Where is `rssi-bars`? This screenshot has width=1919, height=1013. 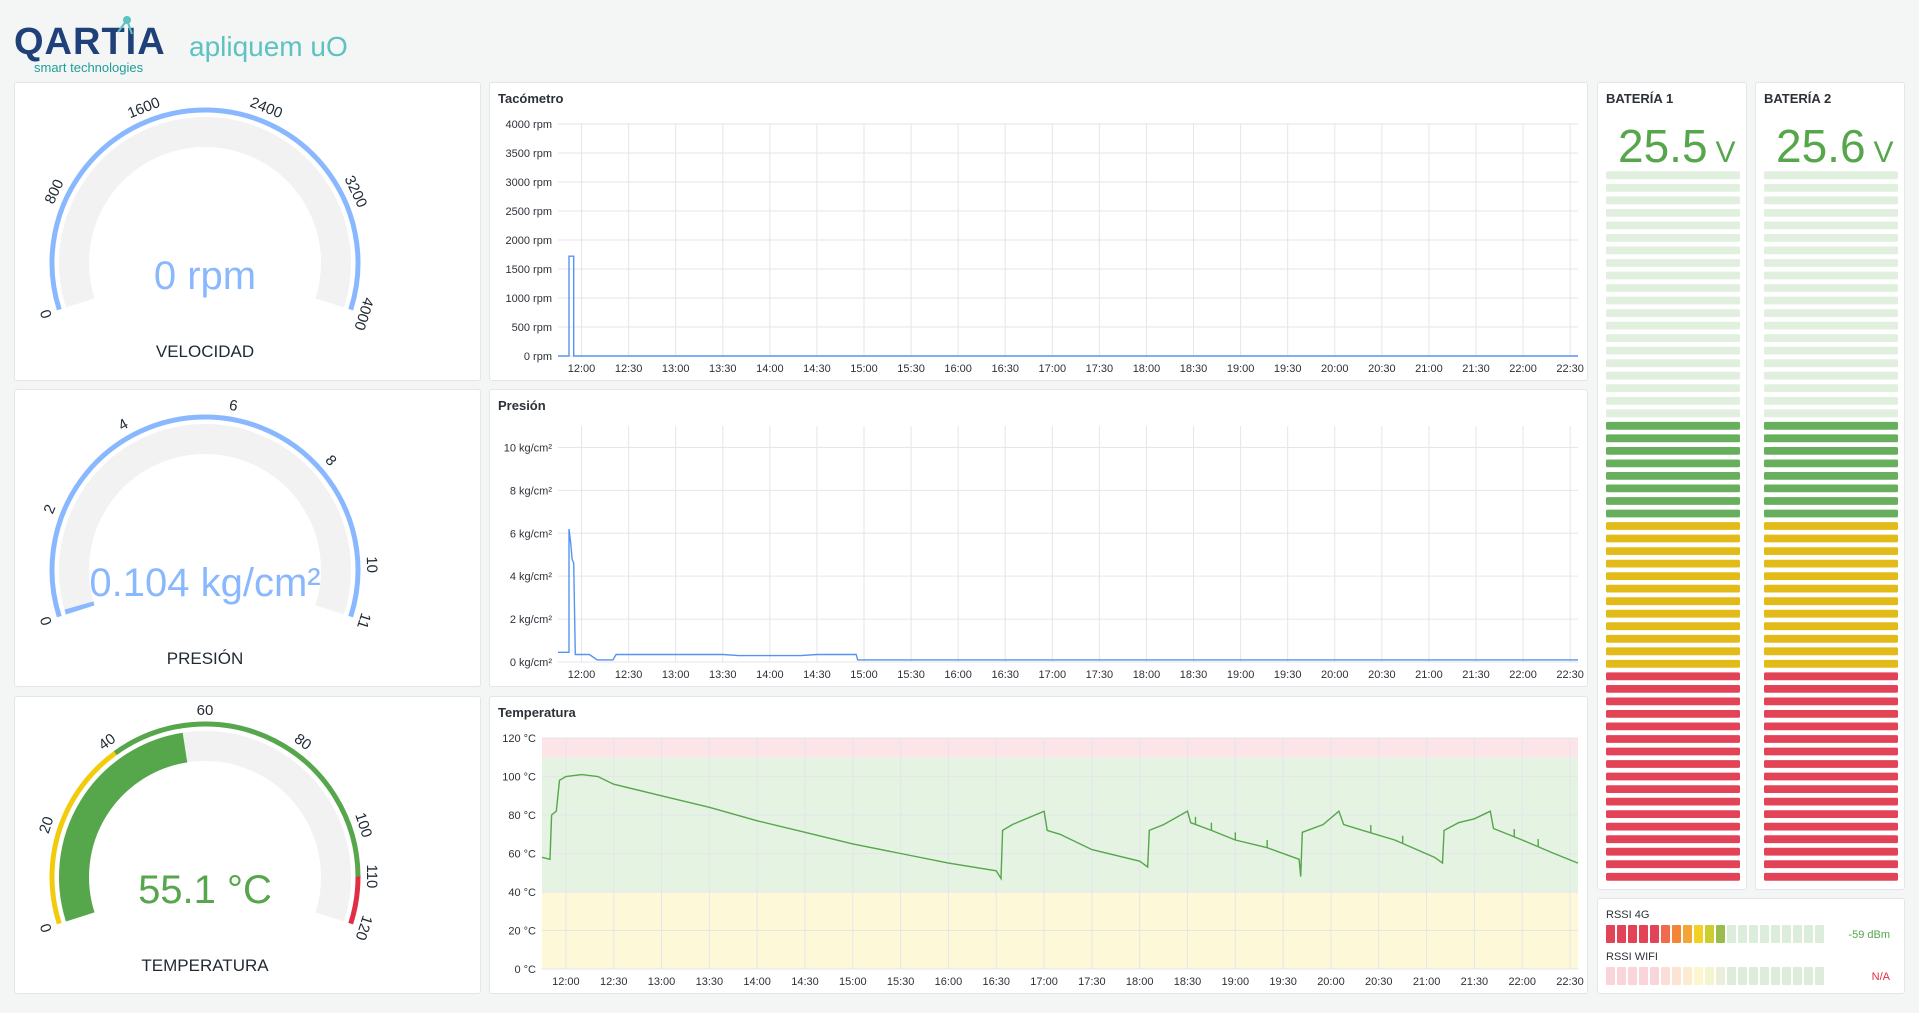 rssi-bars is located at coordinates (1715, 955).